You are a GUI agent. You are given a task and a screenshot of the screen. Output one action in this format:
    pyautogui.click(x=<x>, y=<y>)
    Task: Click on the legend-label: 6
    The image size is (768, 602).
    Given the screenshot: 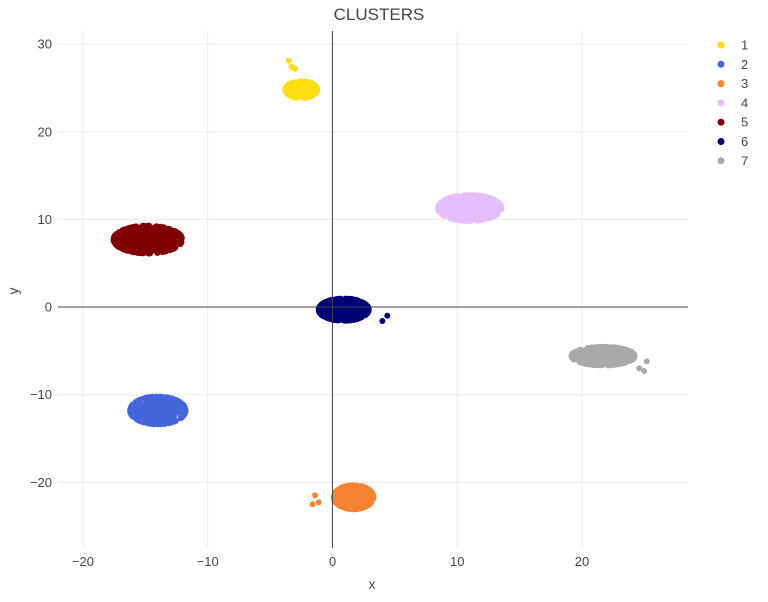 What is the action you would take?
    pyautogui.click(x=744, y=141)
    